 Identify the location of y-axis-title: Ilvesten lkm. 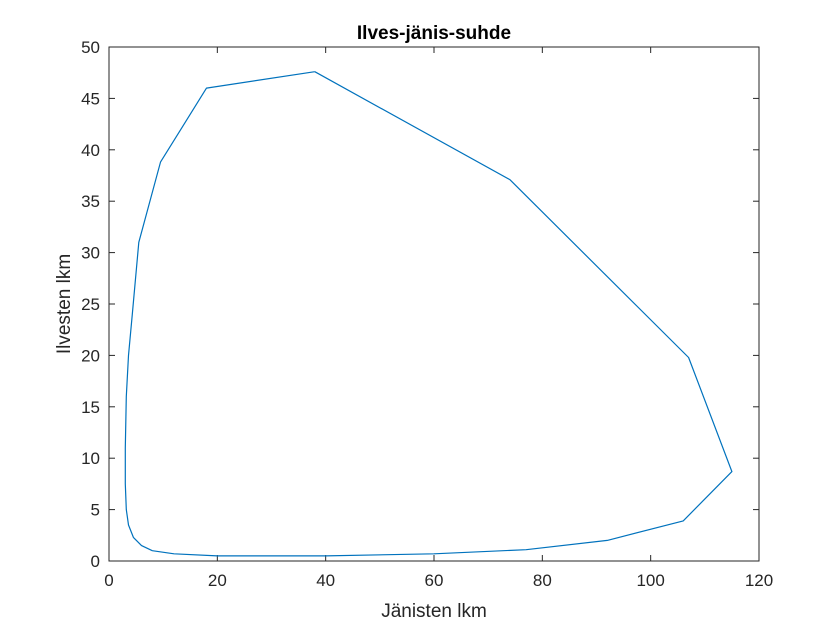
(64, 304).